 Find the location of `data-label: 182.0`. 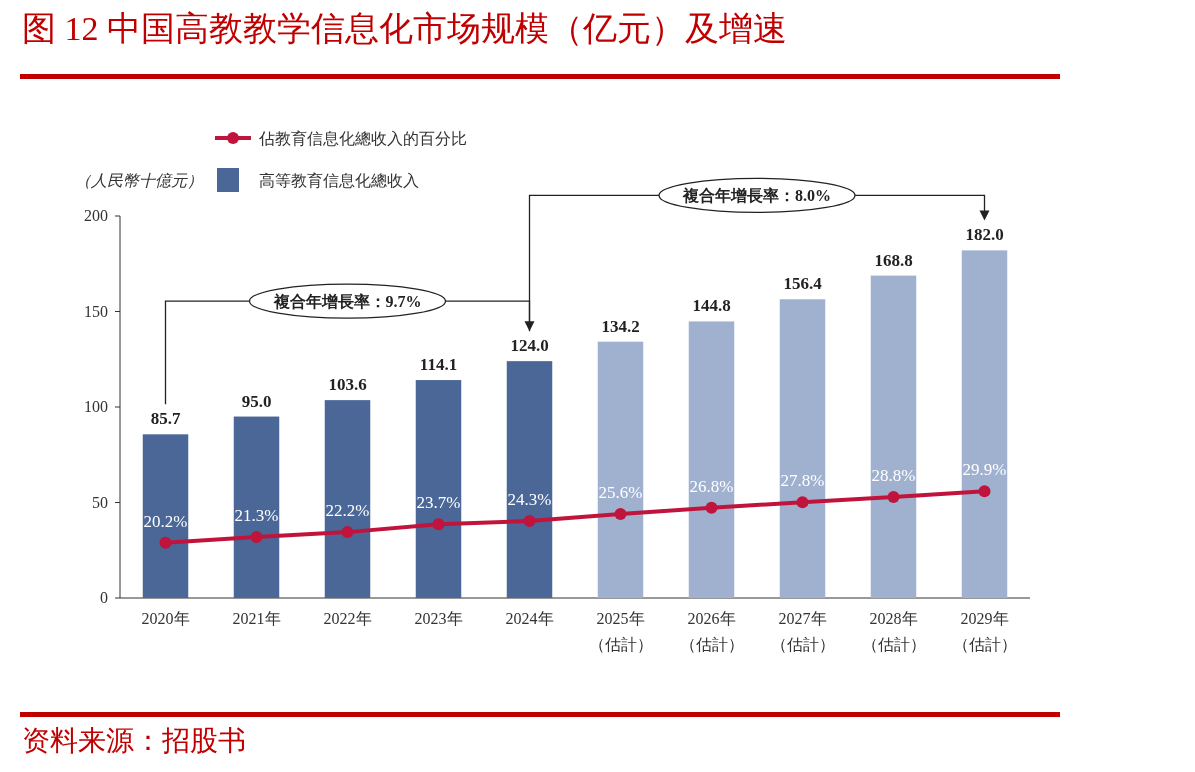

data-label: 182.0 is located at coordinates (984, 235).